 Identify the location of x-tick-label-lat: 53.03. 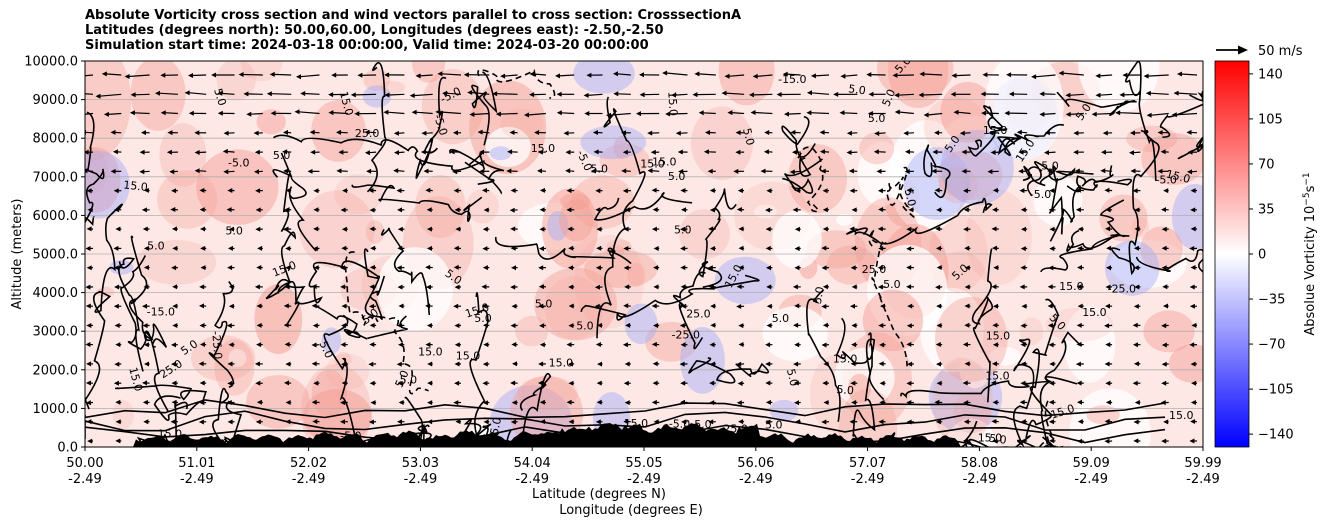
(420, 463).